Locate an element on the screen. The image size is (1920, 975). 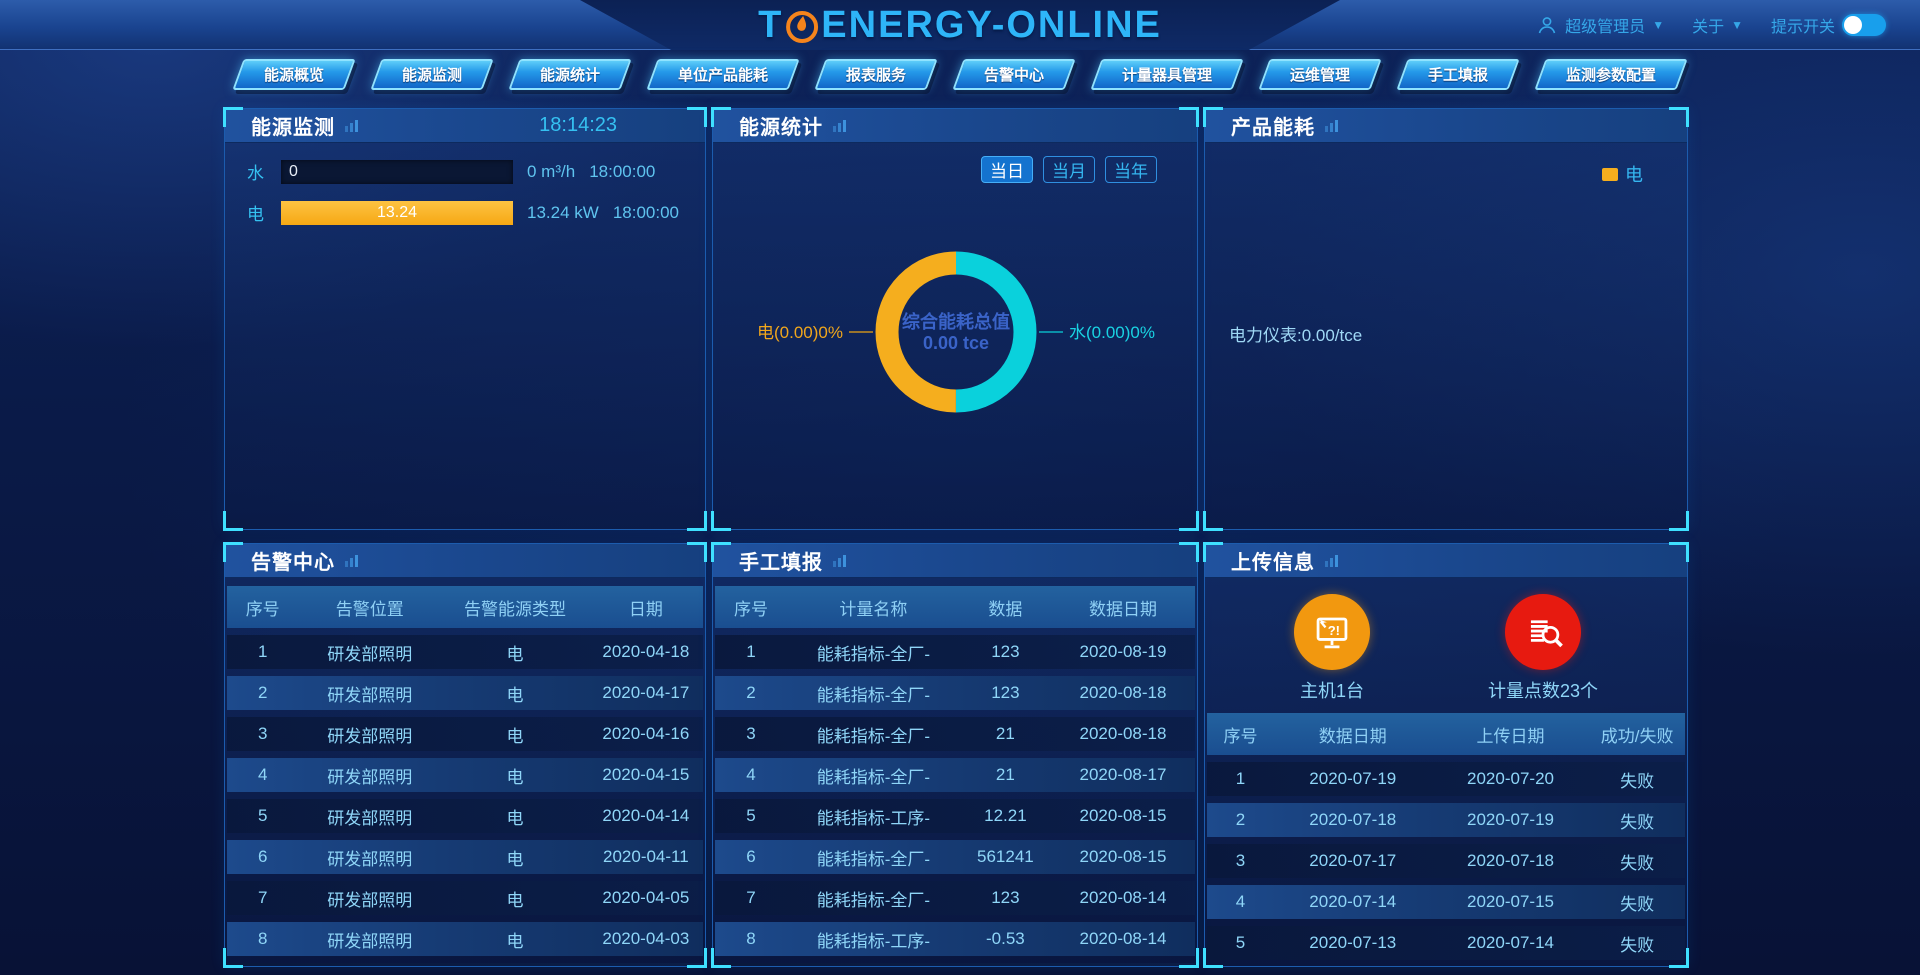
col-header: 序号 is located at coordinates (1240, 736).